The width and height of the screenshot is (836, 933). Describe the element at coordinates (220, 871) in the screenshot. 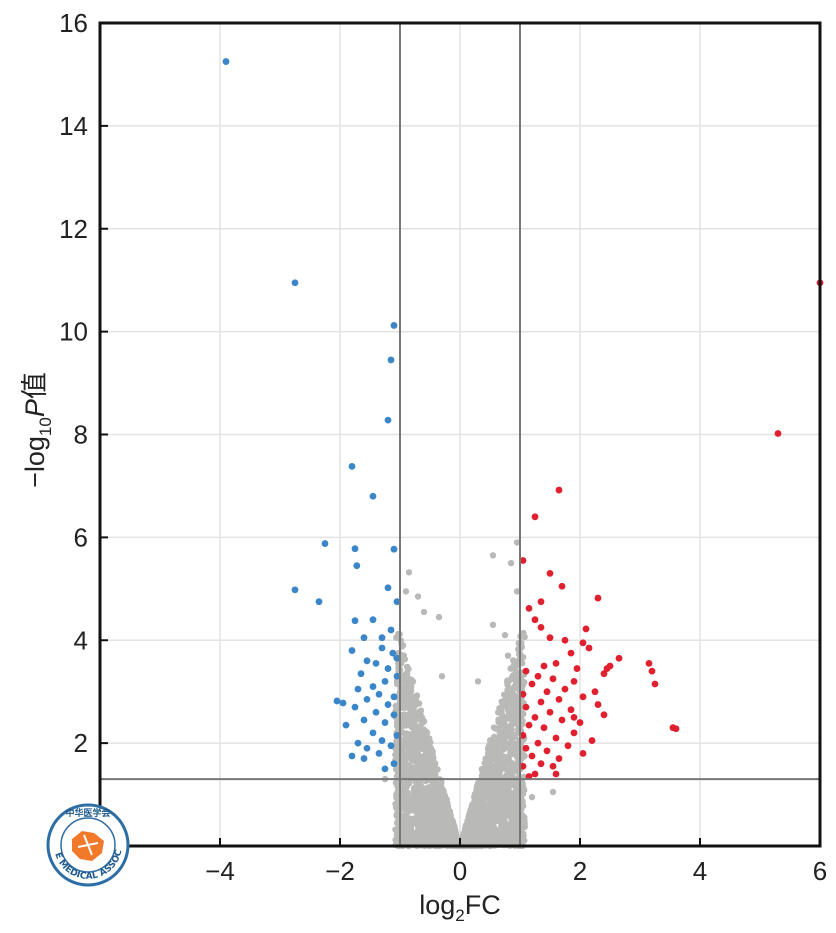

I see `x-tick-label: −4` at that location.